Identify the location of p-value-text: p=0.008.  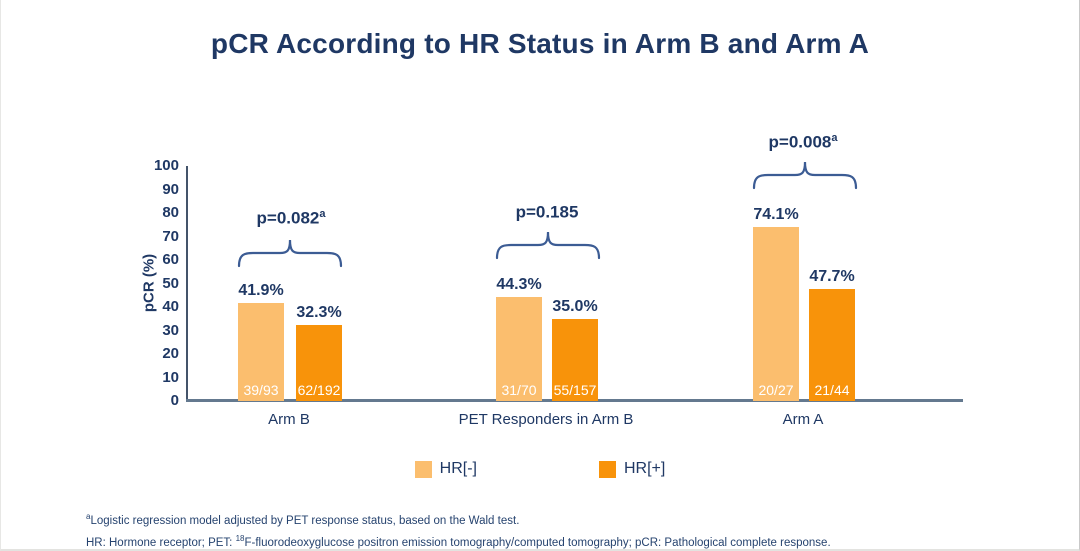
(800, 142).